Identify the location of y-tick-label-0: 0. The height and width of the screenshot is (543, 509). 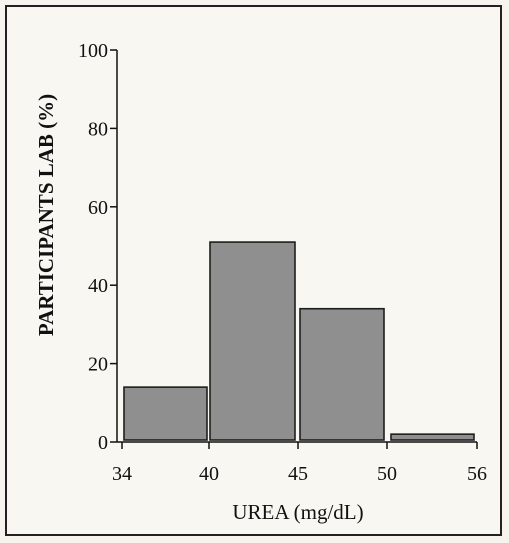
(103, 443).